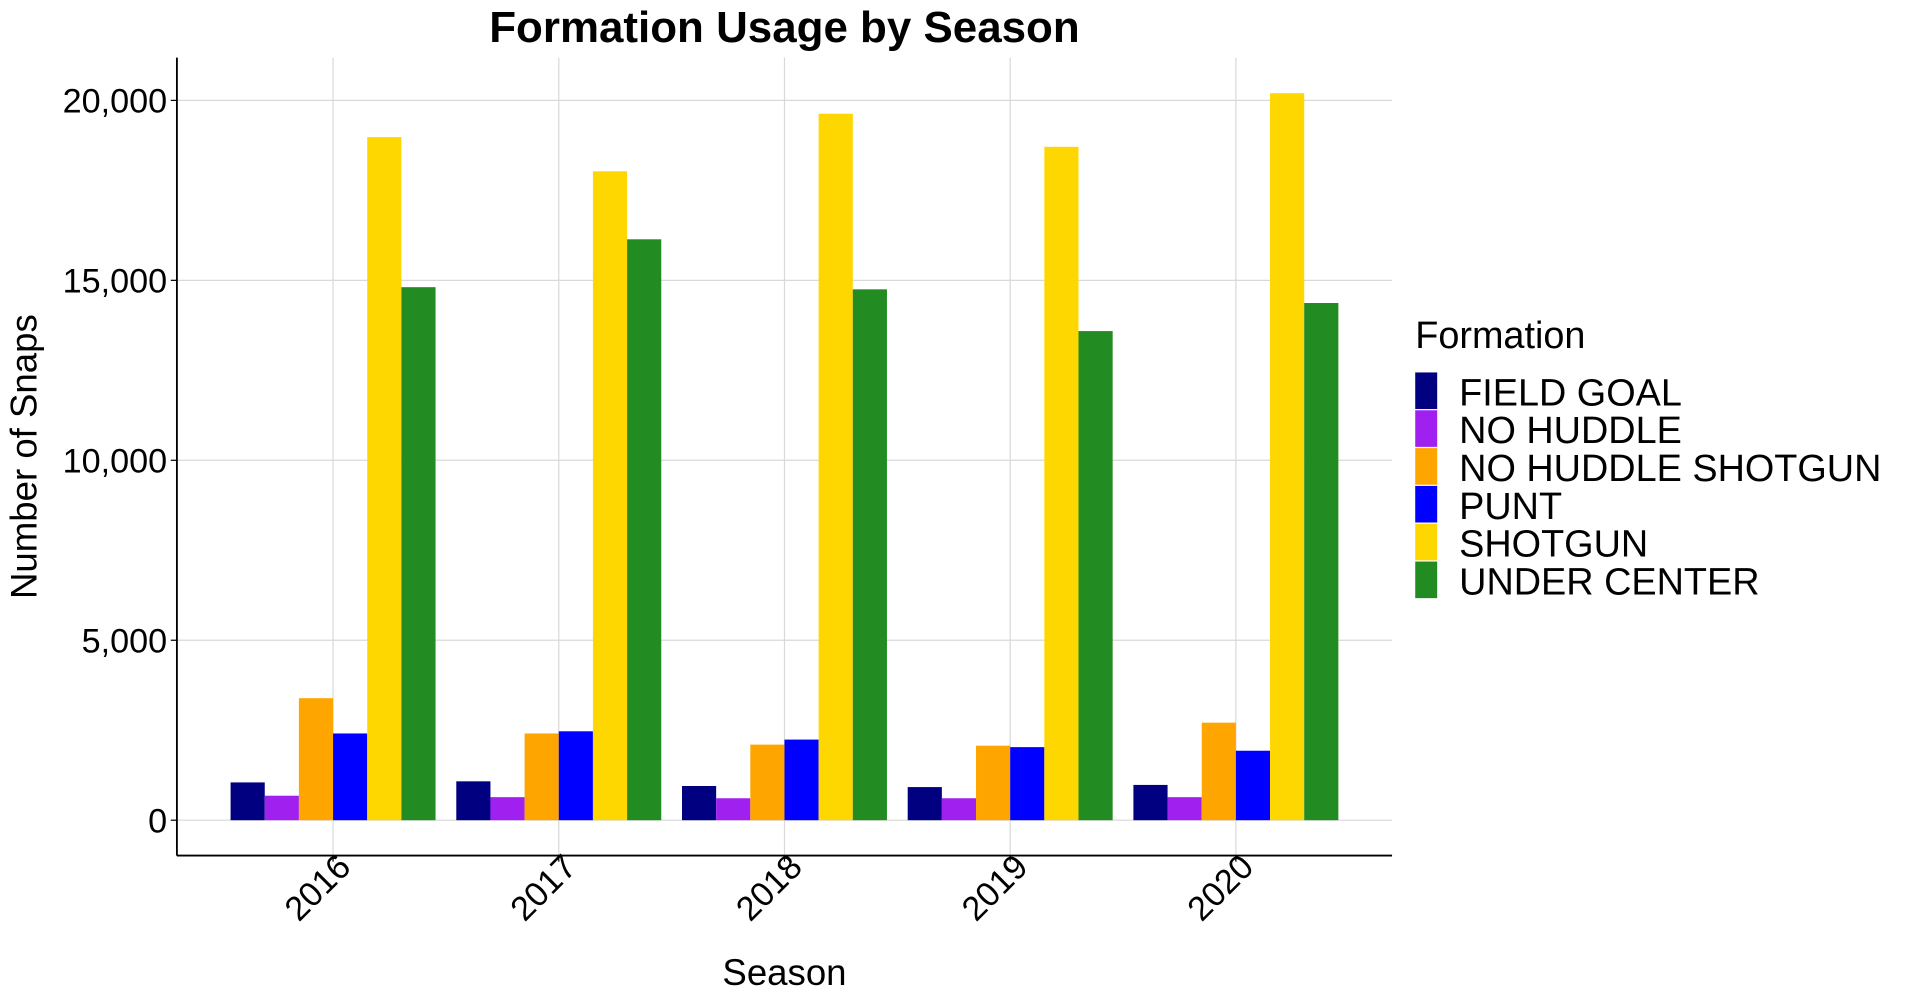 This screenshot has height=995, width=1913. I want to click on x-tick-label: 2020, so click(1220, 888).